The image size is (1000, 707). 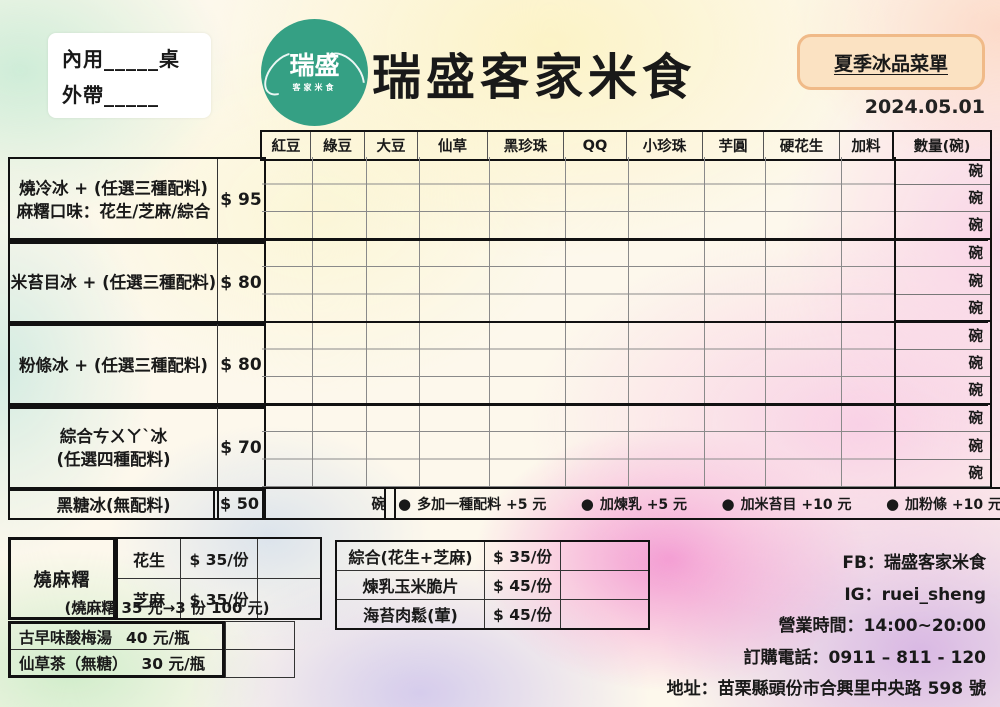 I want to click on menu-item-row: 燒冷冰 + (任選三種配料) 麻糬口味：花生/芝麻/綜合 $ 95, so click(x=137, y=200).